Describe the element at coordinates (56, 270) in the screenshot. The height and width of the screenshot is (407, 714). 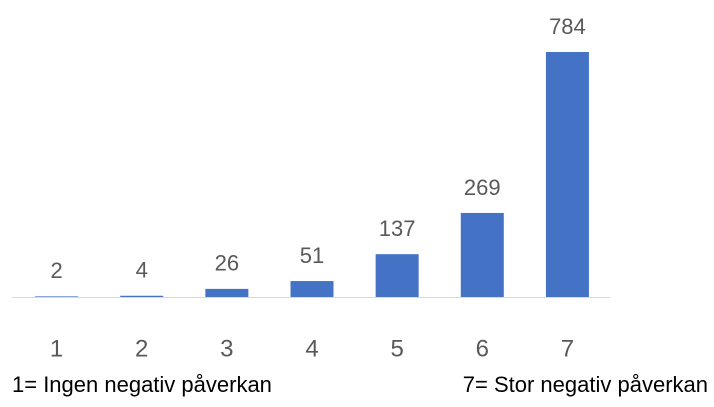
I see `data-label: 2` at that location.